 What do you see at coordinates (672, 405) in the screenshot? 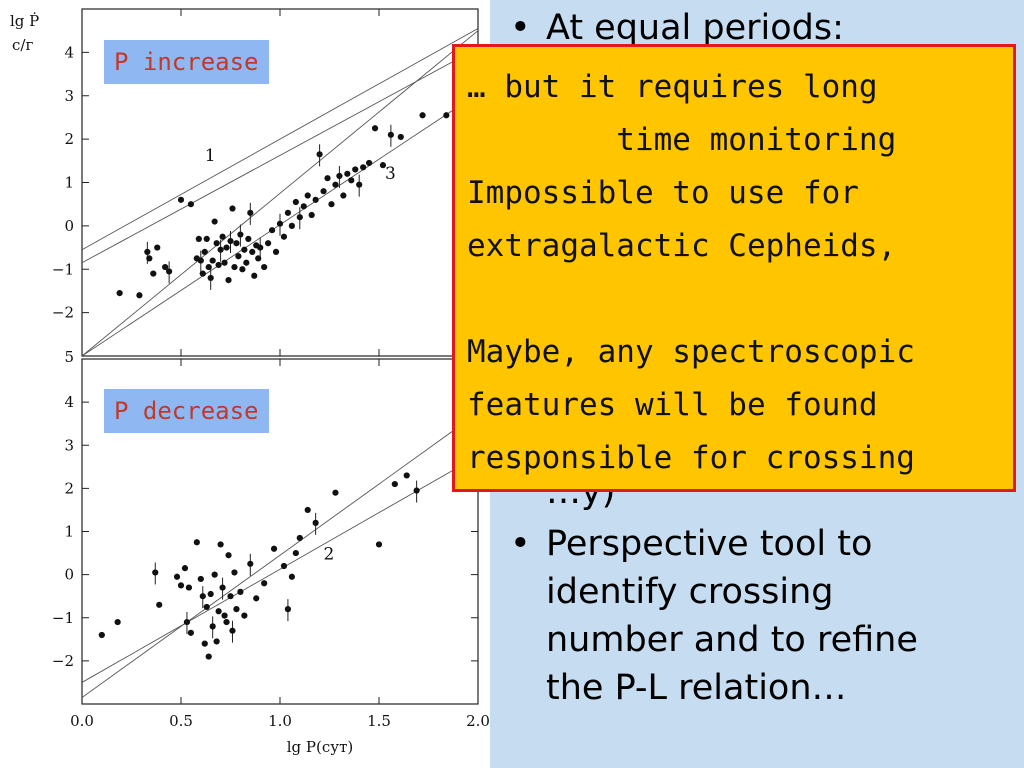
I see `callout-line: features will be found` at bounding box center [672, 405].